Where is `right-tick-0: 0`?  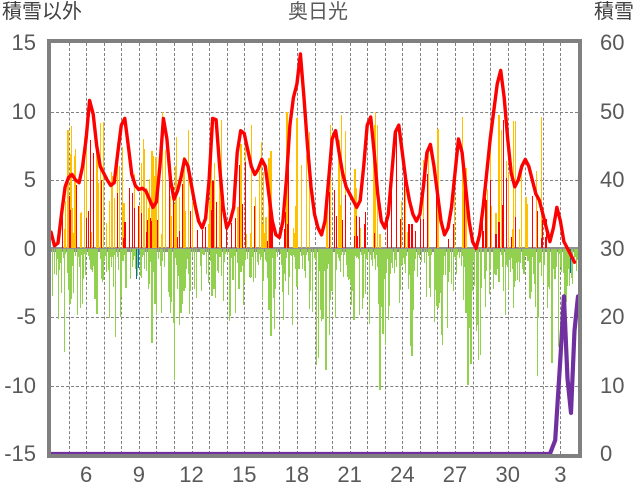 right-tick-0: 0 is located at coordinates (606, 453).